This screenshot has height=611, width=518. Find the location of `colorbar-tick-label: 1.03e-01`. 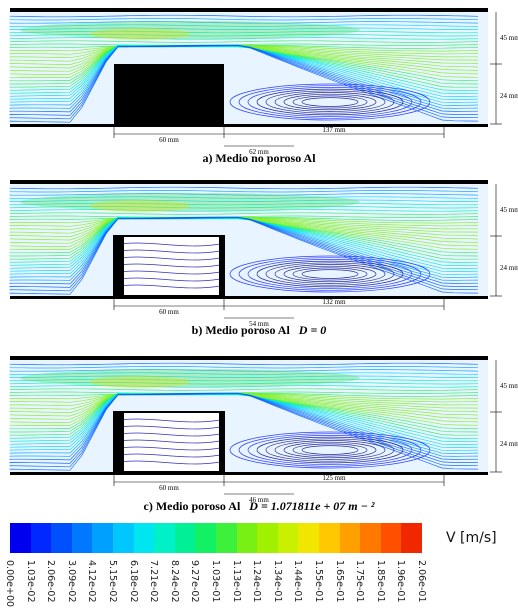

colorbar-tick-label: 1.03e-01 is located at coordinates (215, 581).